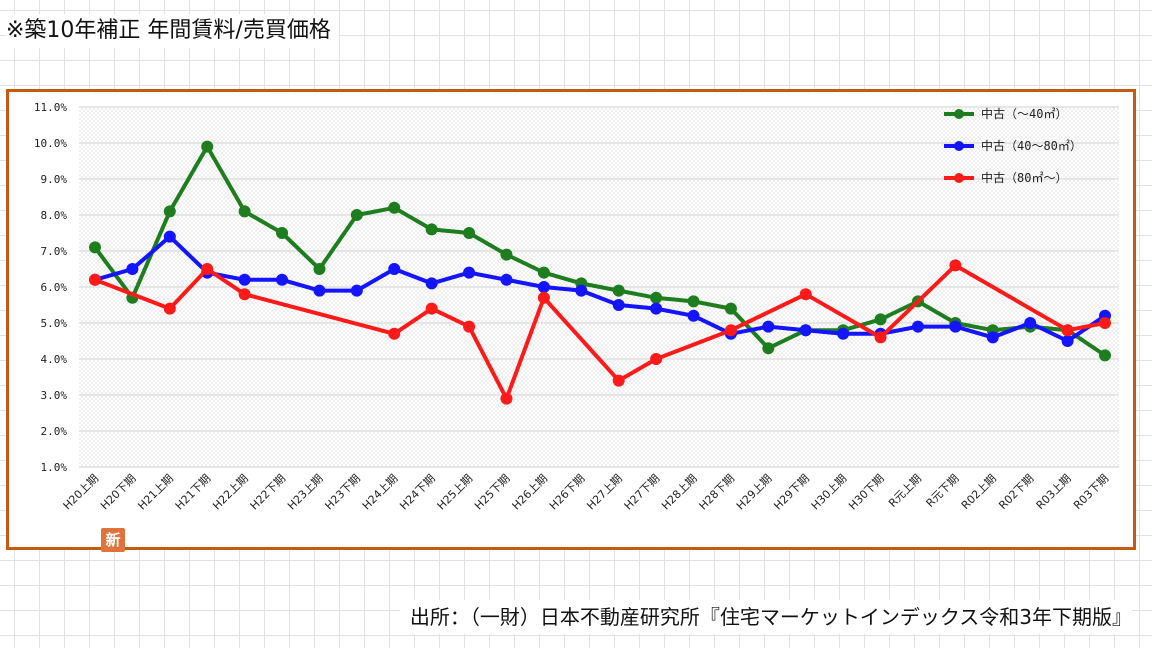 The width and height of the screenshot is (1152, 648). I want to click on y-tick-label: 11.0%, so click(50, 107).